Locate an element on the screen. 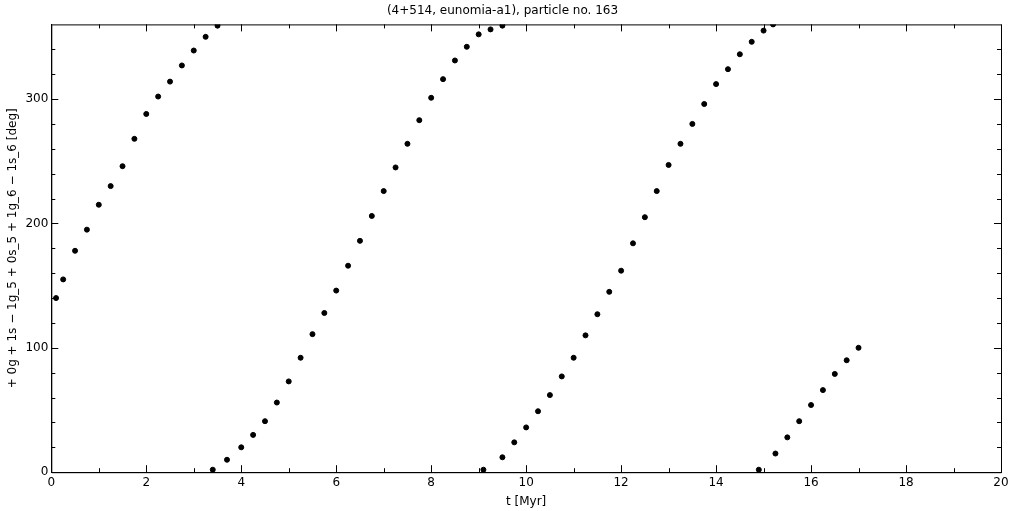 The height and width of the screenshot is (511, 1021). x-tick-label: 12 is located at coordinates (621, 481).